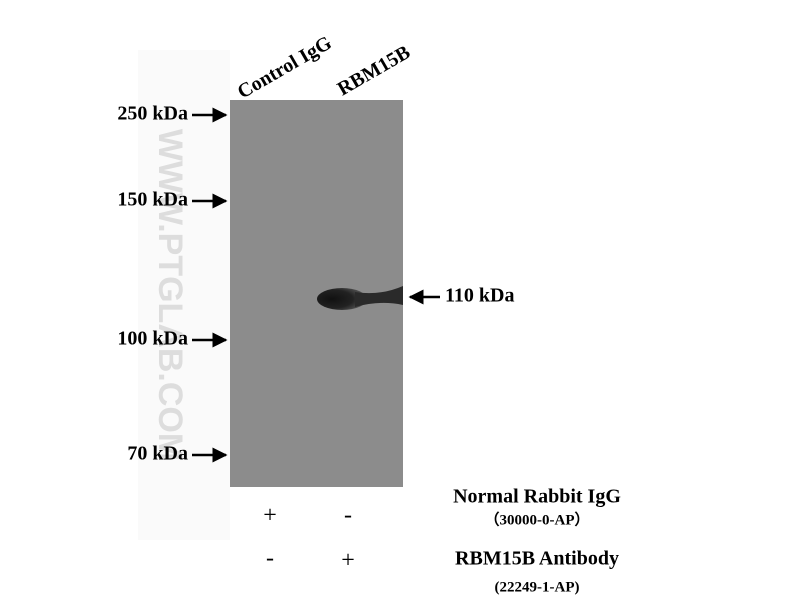 The height and width of the screenshot is (600, 800). What do you see at coordinates (152, 200) in the screenshot?
I see `marker-label: 150 kDa` at bounding box center [152, 200].